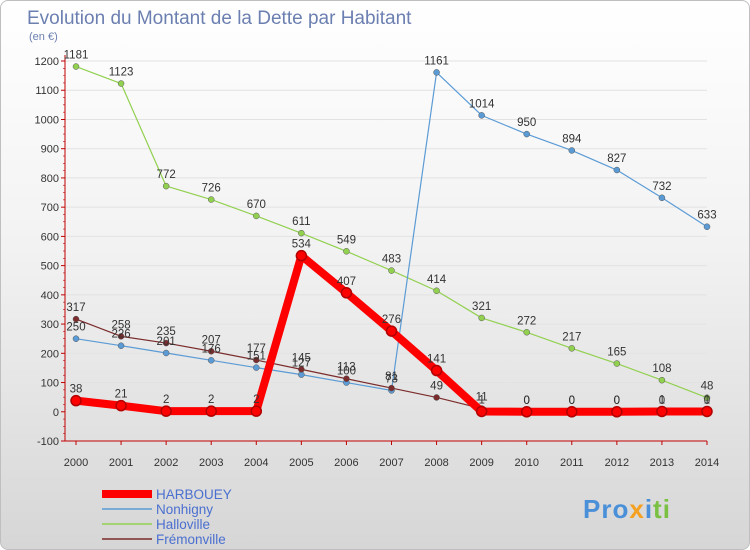  I want to click on x-tick-label: 2008, so click(436, 463).